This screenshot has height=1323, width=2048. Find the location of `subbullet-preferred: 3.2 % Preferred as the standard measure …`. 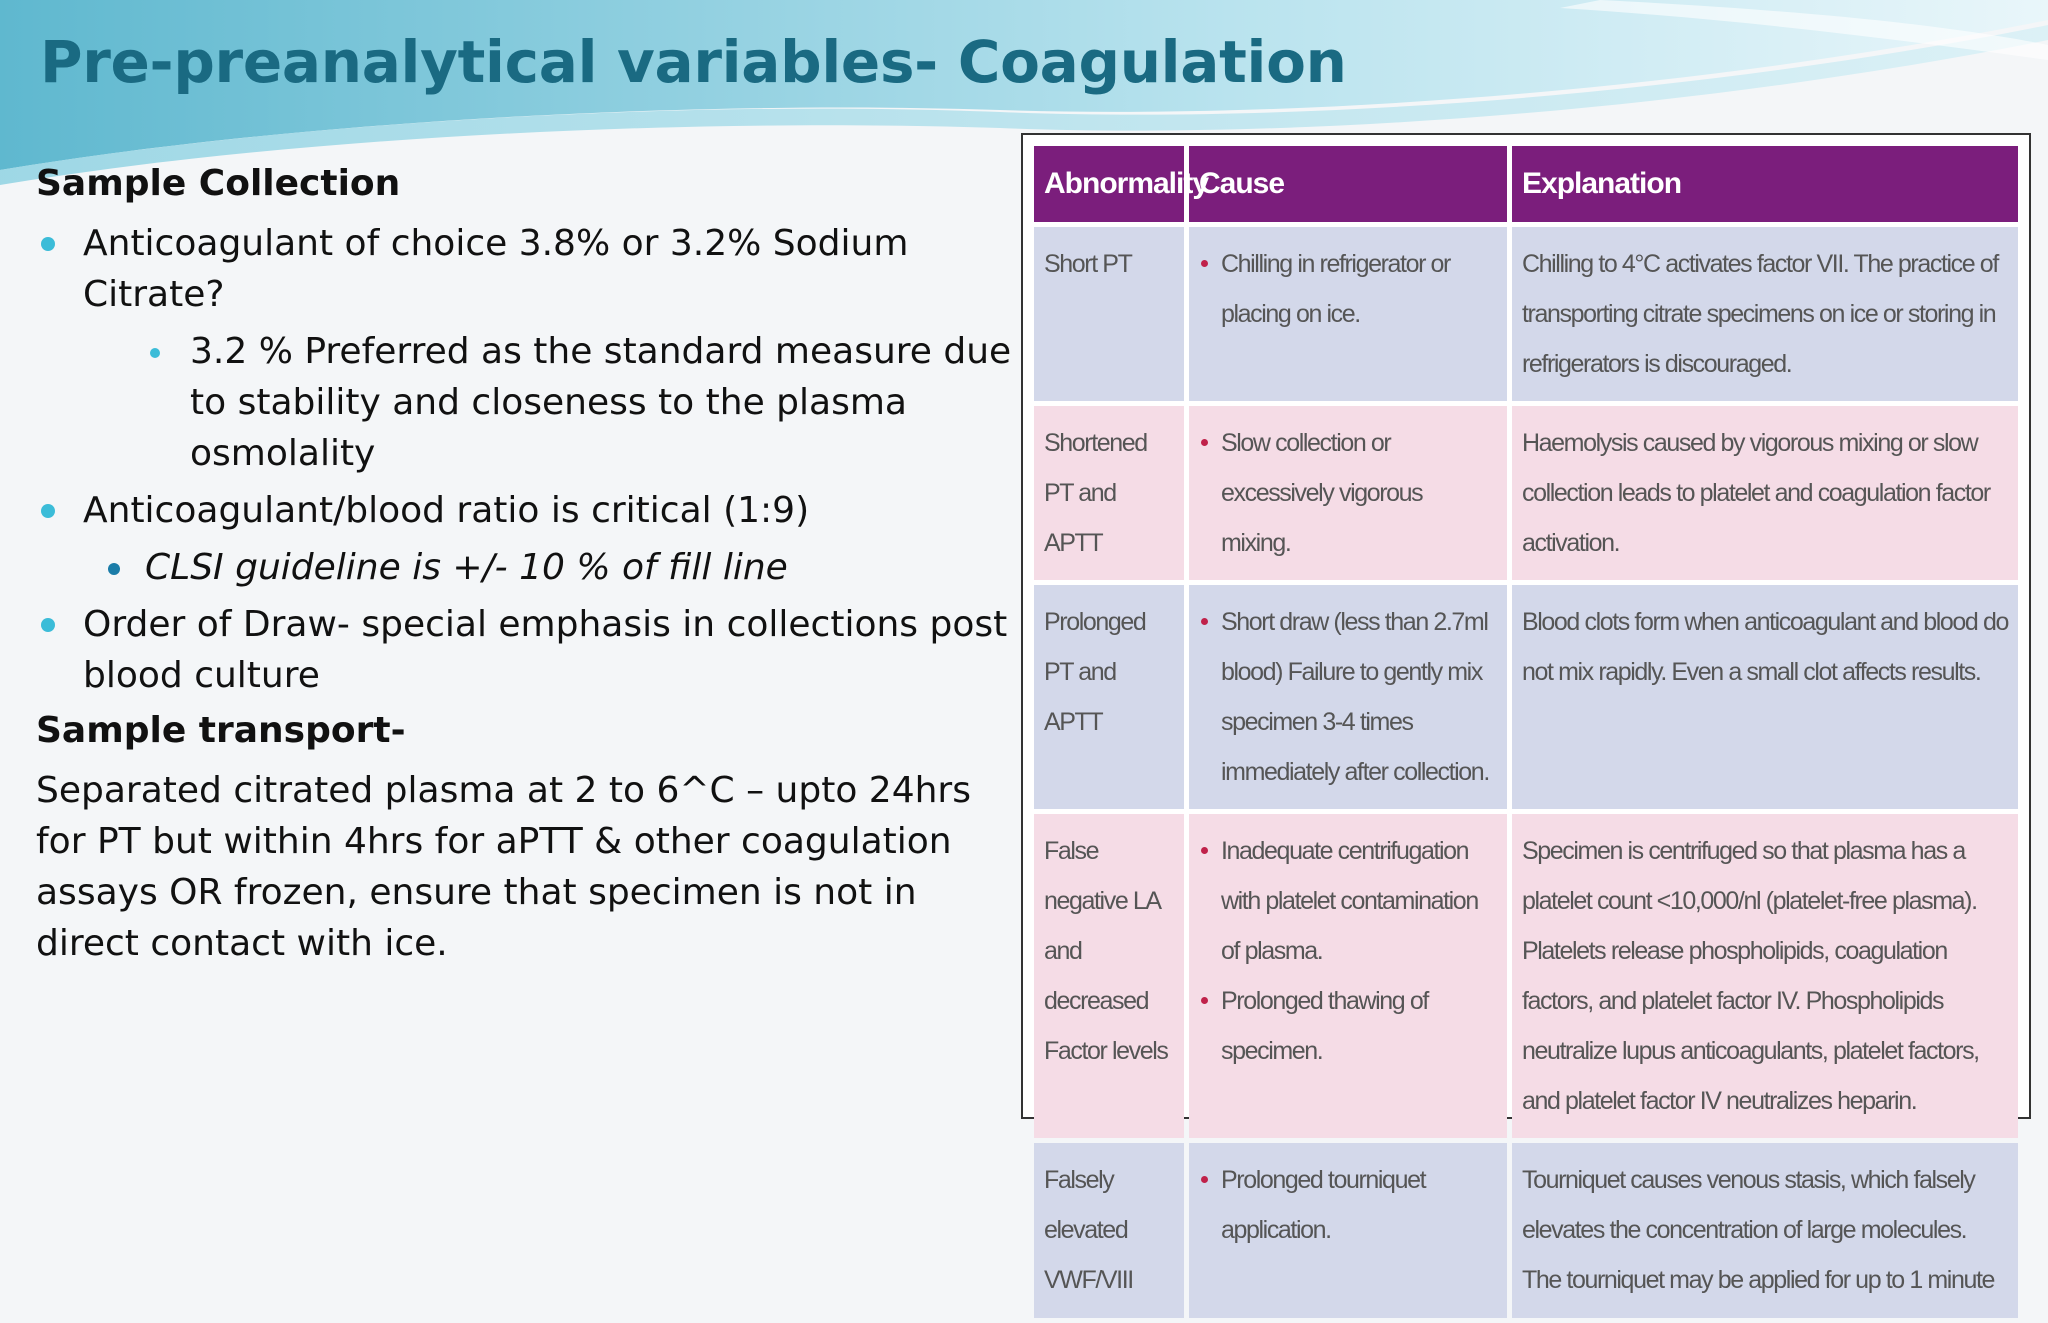

subbullet-preferred: 3.2 % Preferred as the standard measure … is located at coordinates (526, 402).